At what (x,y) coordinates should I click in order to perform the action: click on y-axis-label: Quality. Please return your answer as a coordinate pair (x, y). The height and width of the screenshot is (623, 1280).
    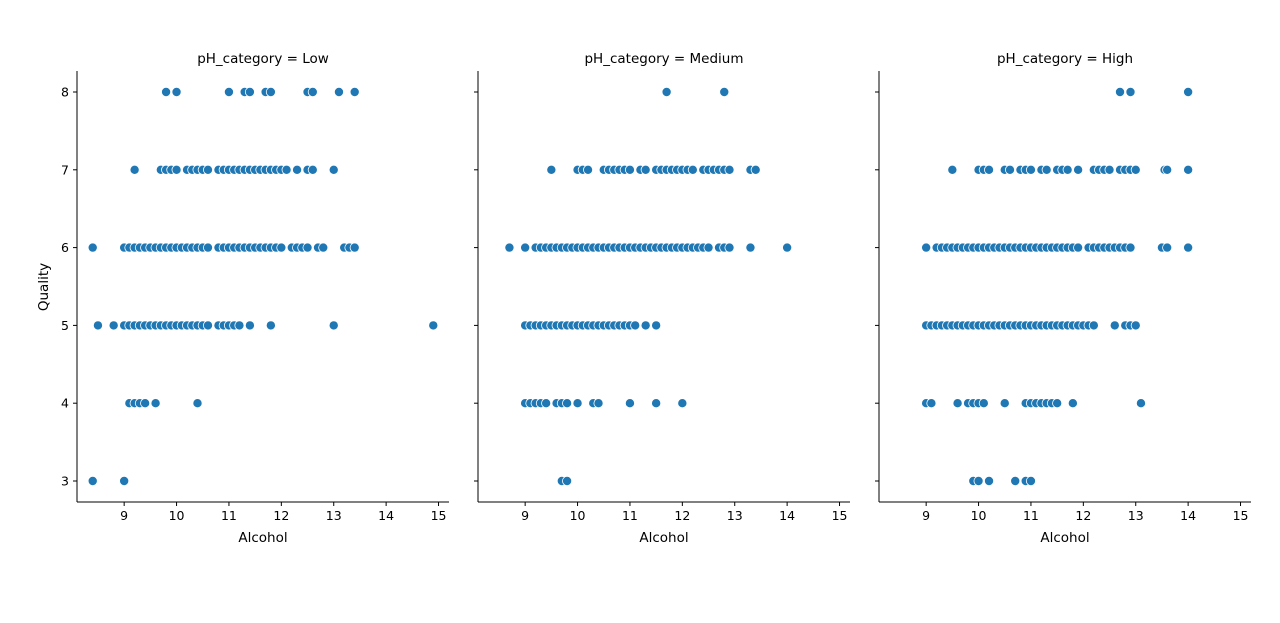
    Looking at the image, I should click on (44, 287).